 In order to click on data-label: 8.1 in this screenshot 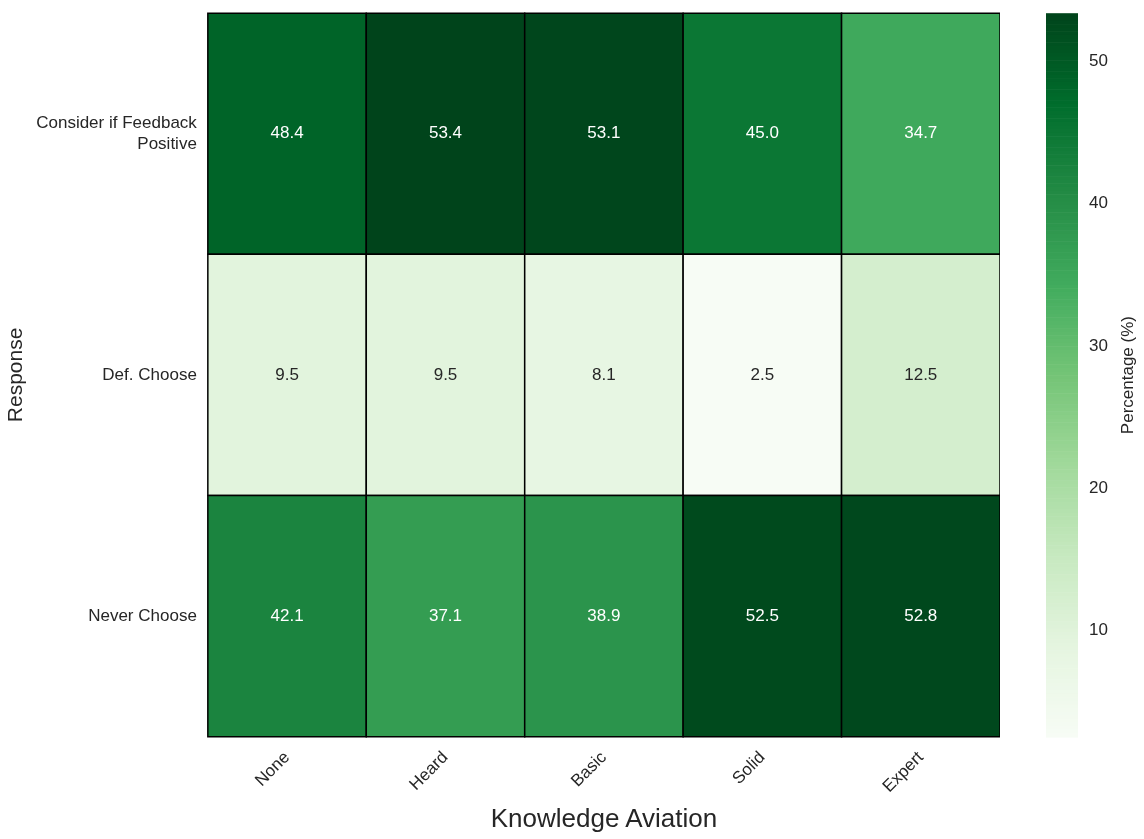, I will do `click(604, 374)`.